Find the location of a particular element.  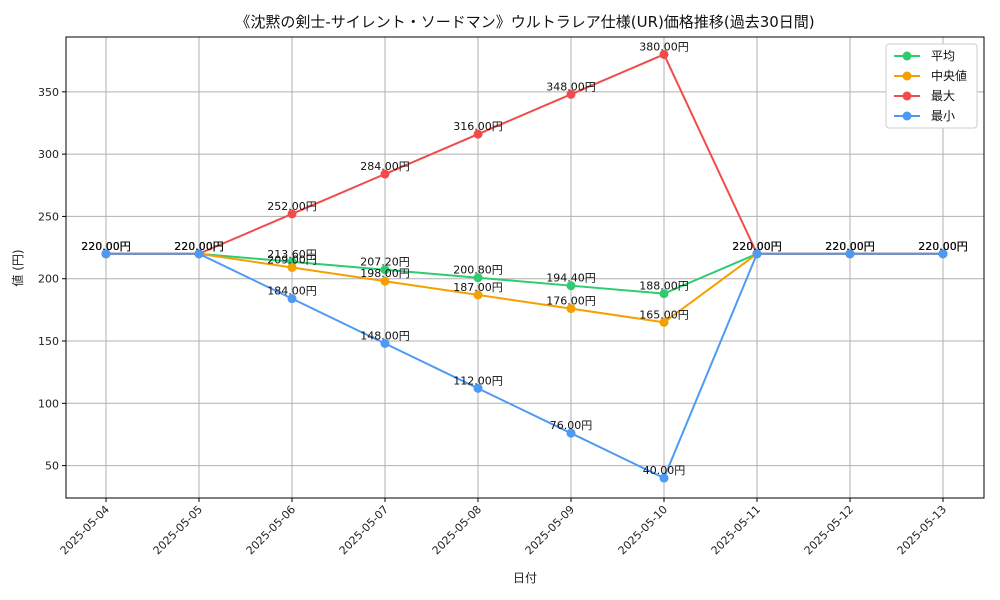

x-tick-label: 2025-05-09 is located at coordinates (550, 530).